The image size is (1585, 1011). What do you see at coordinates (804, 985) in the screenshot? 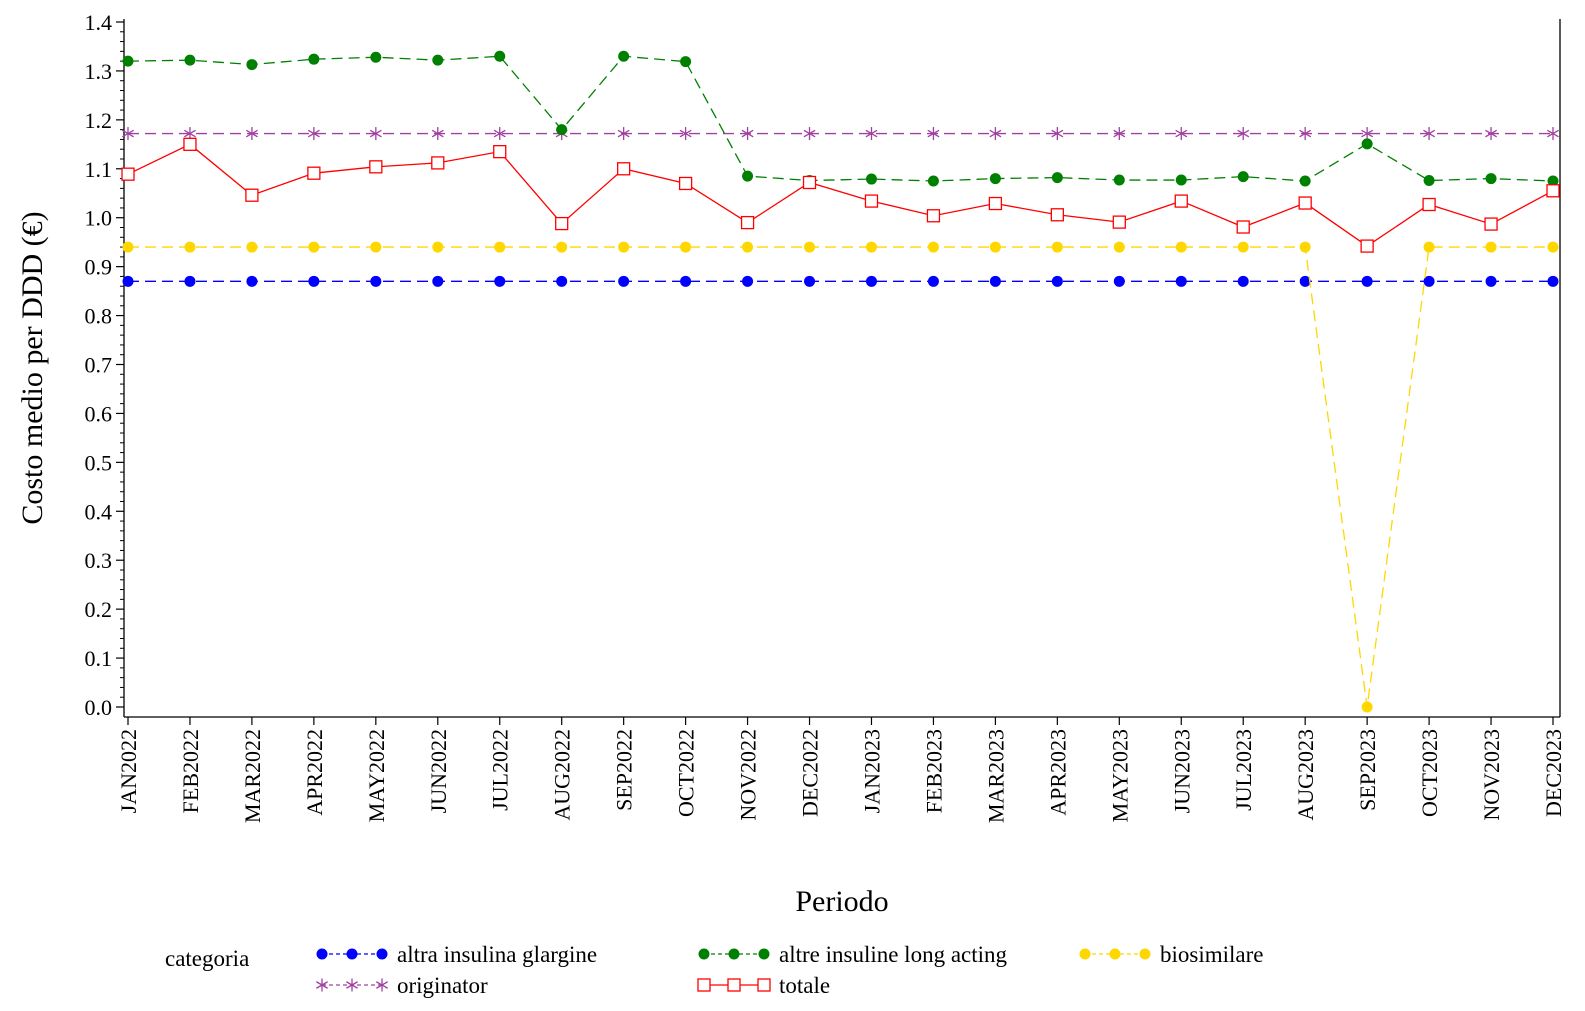
I see `legend-label: totale` at bounding box center [804, 985].